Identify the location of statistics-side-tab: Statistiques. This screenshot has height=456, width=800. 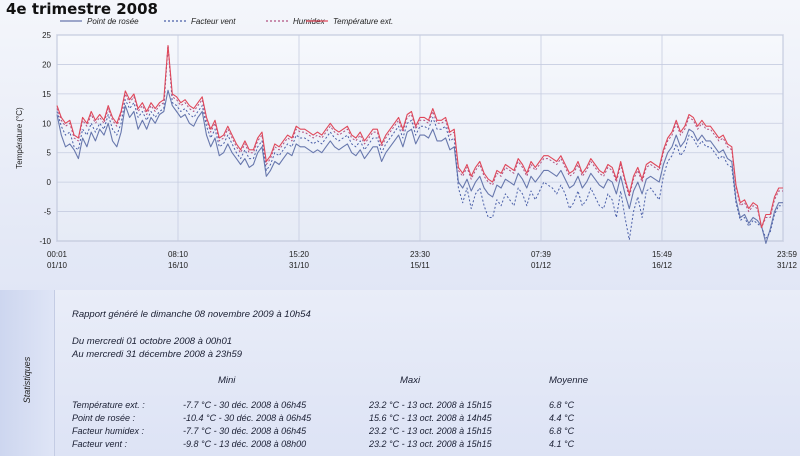
(27, 373).